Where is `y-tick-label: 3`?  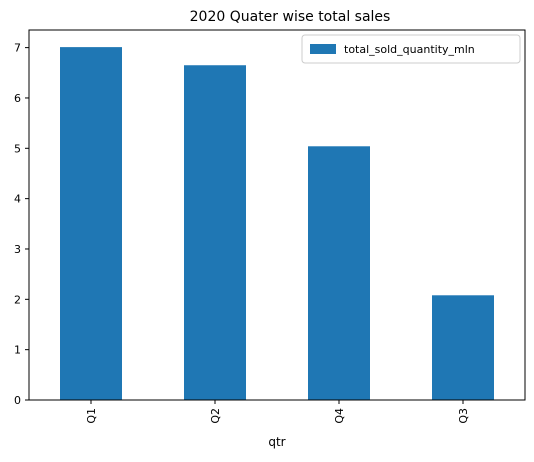
y-tick-label: 3 is located at coordinates (17, 249).